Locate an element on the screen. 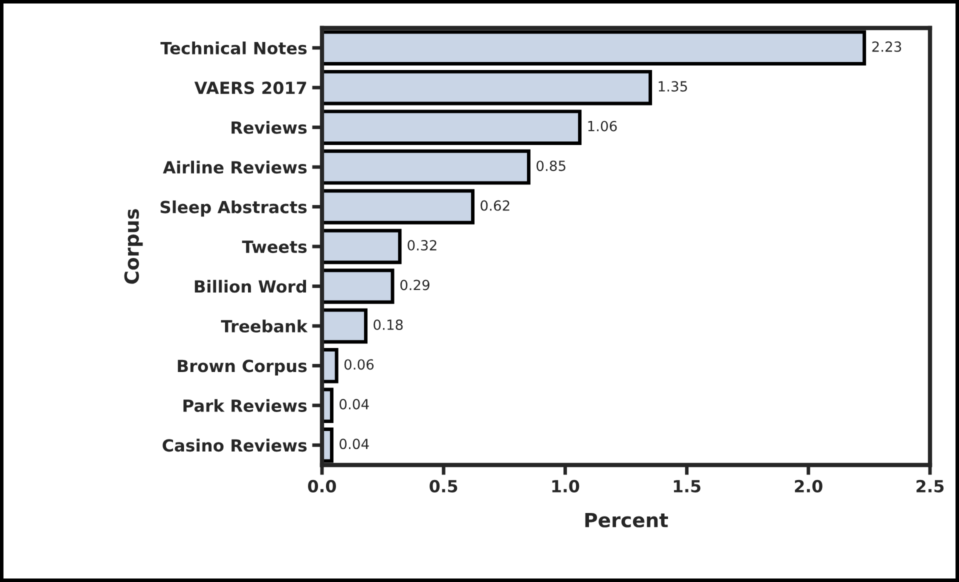 This screenshot has height=582, width=959. y-tick-label: Casino Reviews is located at coordinates (234, 445).